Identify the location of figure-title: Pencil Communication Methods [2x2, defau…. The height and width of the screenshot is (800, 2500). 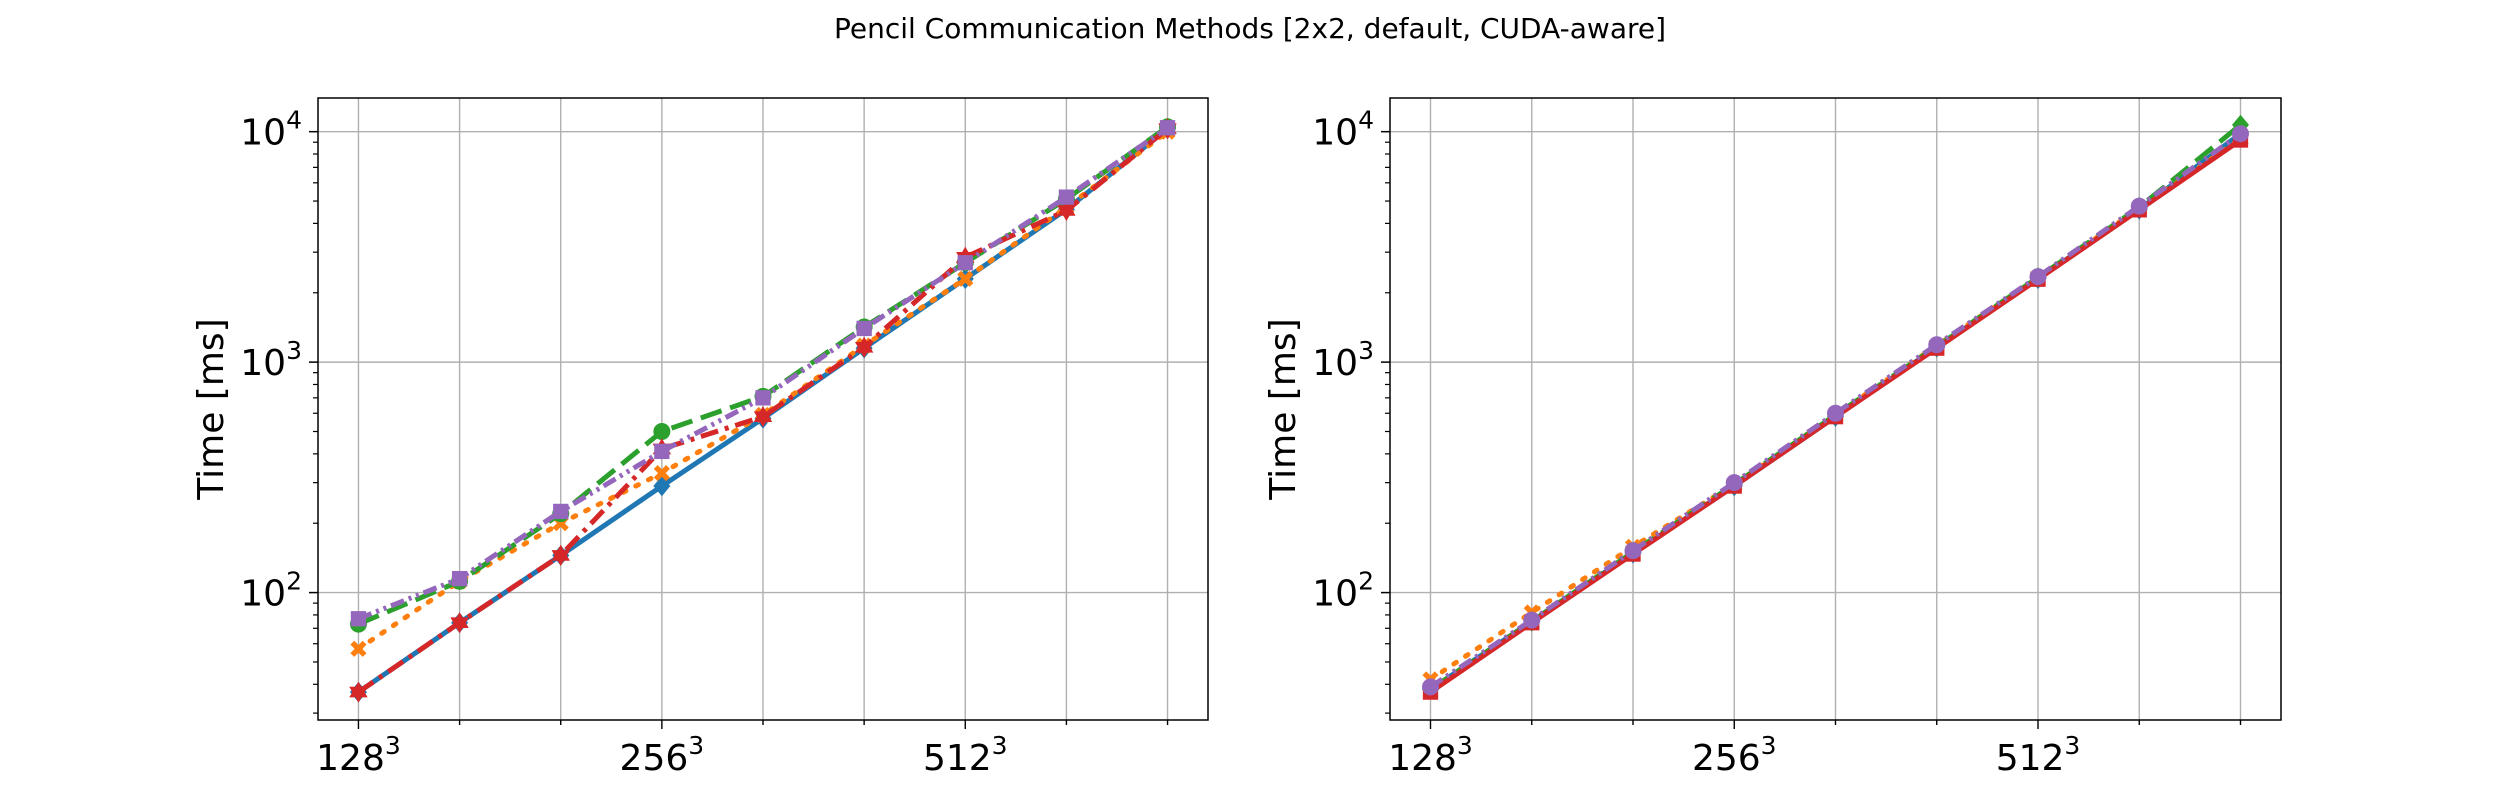
(1250, 28).